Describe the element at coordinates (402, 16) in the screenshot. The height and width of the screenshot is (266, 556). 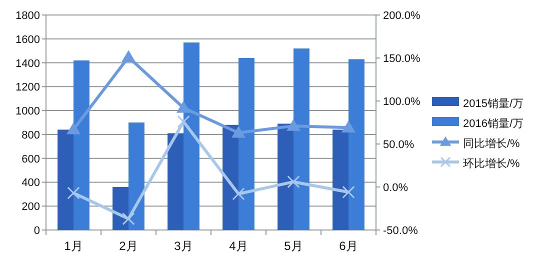
I see `y2-tick-label: 200.0%` at that location.